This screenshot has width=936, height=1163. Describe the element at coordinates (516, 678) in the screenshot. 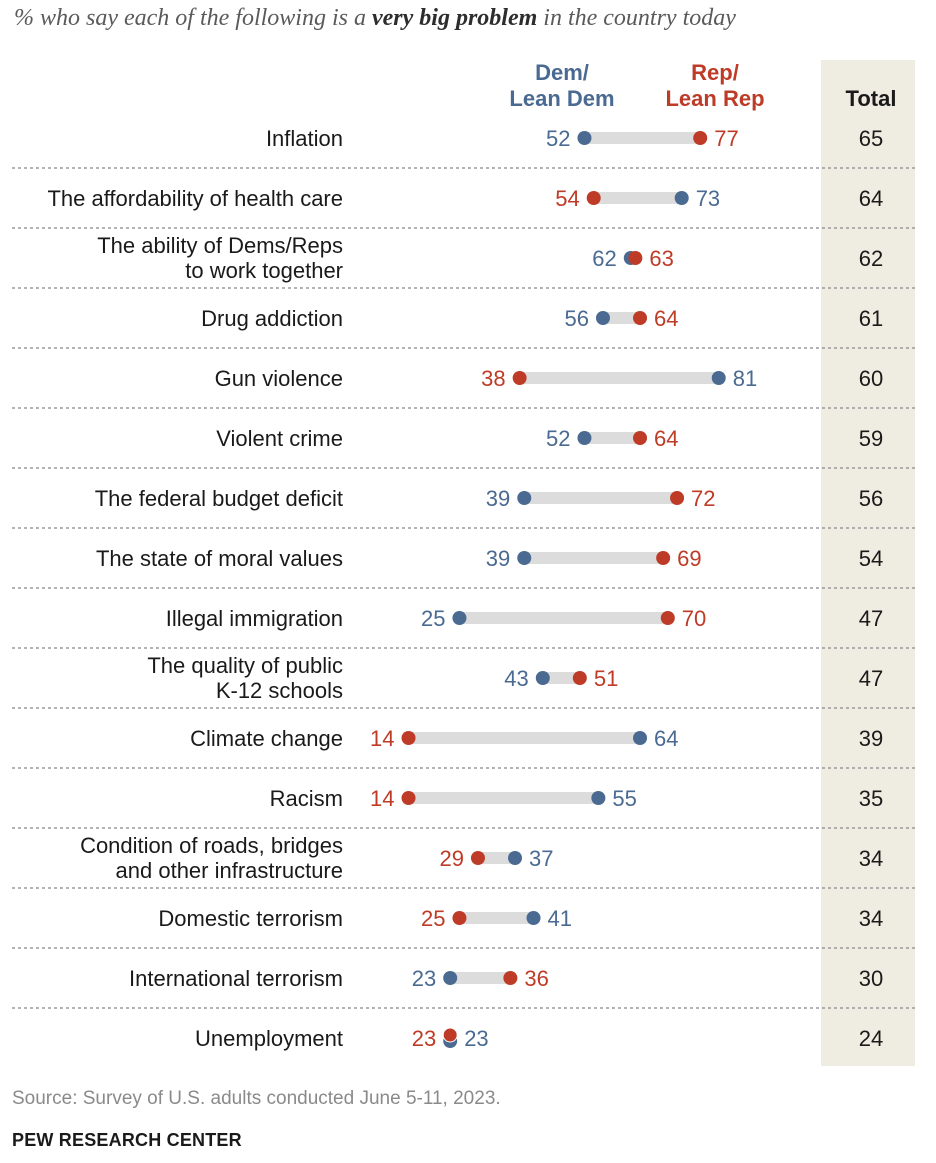

I see `dem-value-label: 43` at that location.